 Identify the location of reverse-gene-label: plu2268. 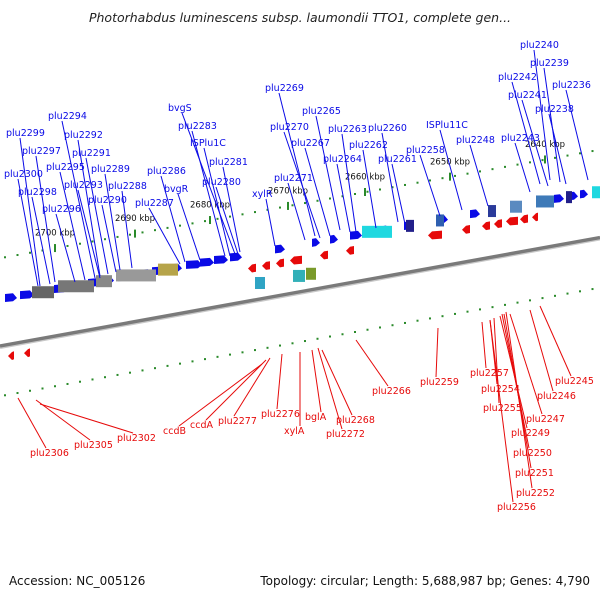
(355, 420).